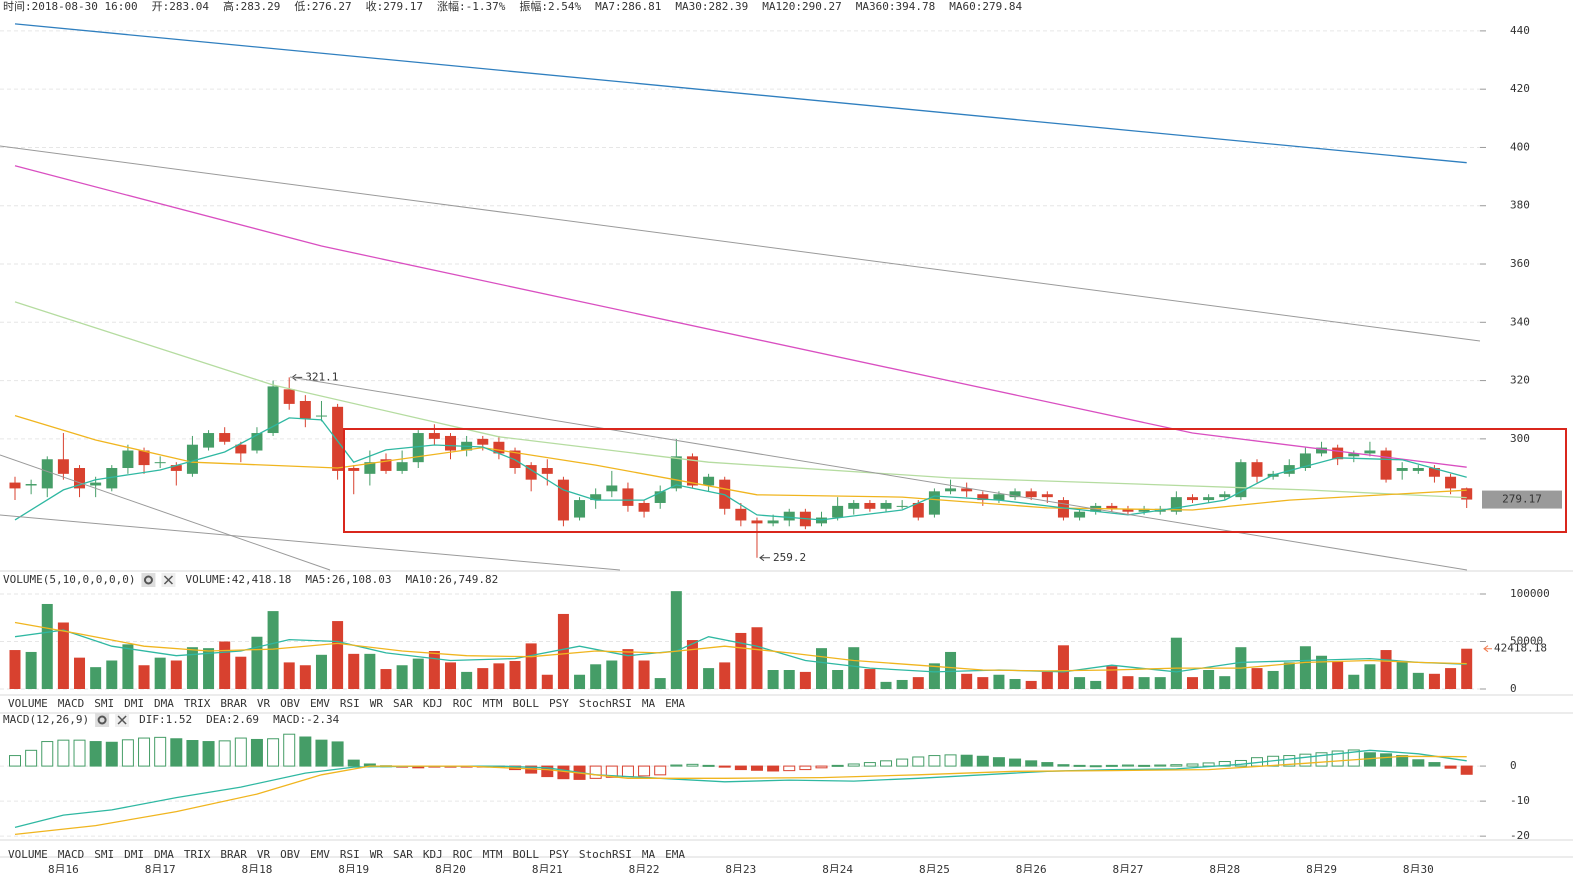  Describe the element at coordinates (1530, 593) in the screenshot. I see `y-tick-label: 100000` at that location.